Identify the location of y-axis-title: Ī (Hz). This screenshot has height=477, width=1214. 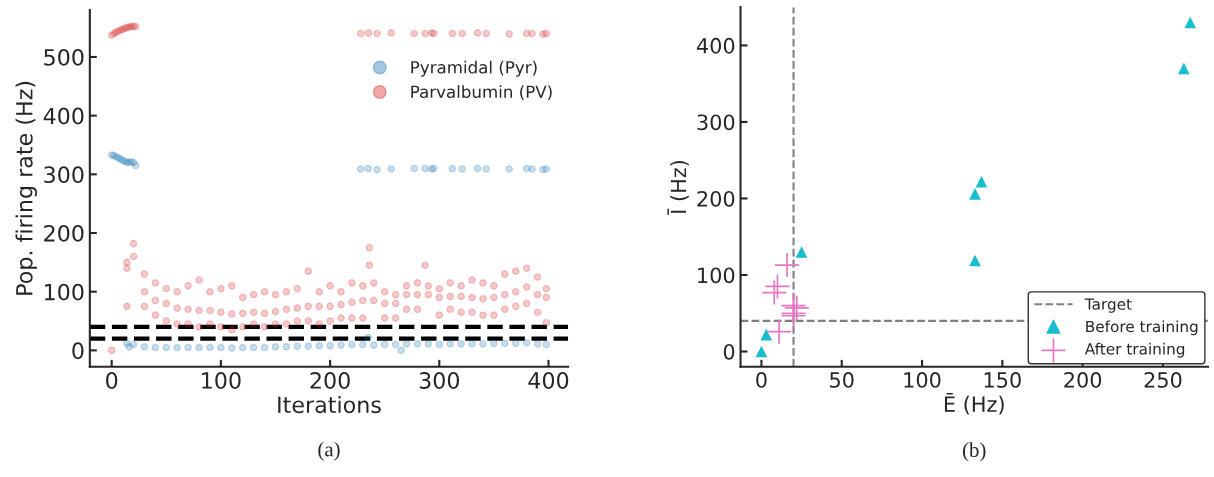
(678, 187).